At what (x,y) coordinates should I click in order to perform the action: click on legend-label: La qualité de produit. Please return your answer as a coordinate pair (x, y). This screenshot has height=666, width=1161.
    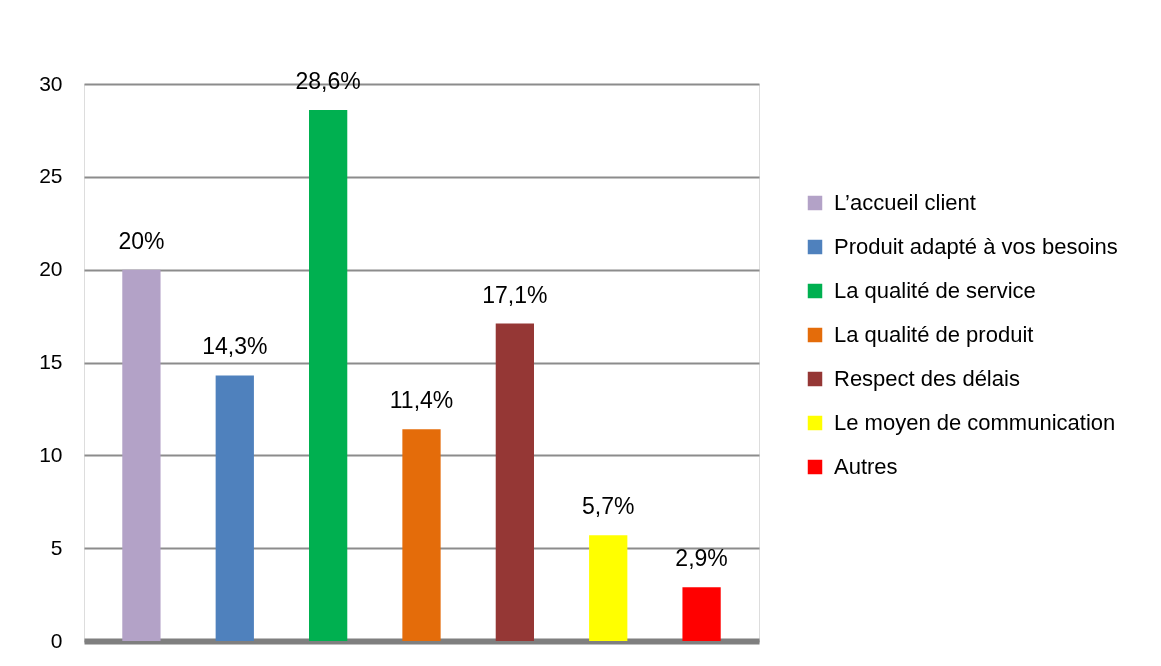
    Looking at the image, I should click on (934, 334).